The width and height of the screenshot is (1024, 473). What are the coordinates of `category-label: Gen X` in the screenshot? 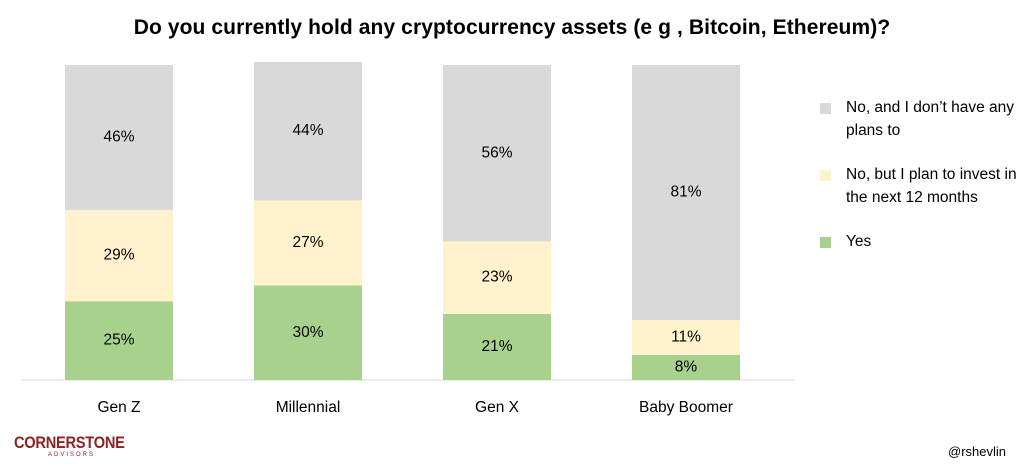 It's located at (497, 407).